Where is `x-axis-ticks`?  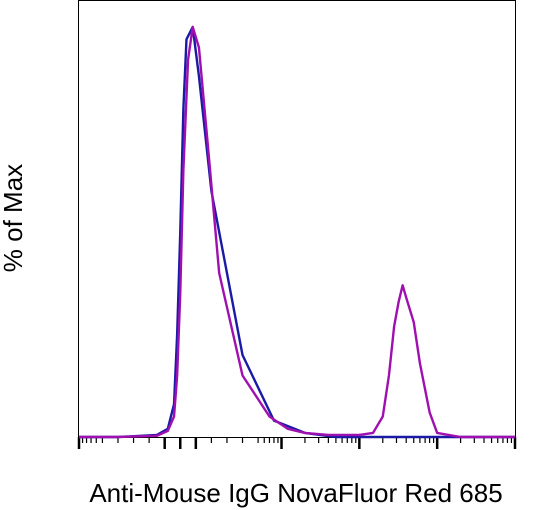 x-axis-ticks is located at coordinates (297, 443).